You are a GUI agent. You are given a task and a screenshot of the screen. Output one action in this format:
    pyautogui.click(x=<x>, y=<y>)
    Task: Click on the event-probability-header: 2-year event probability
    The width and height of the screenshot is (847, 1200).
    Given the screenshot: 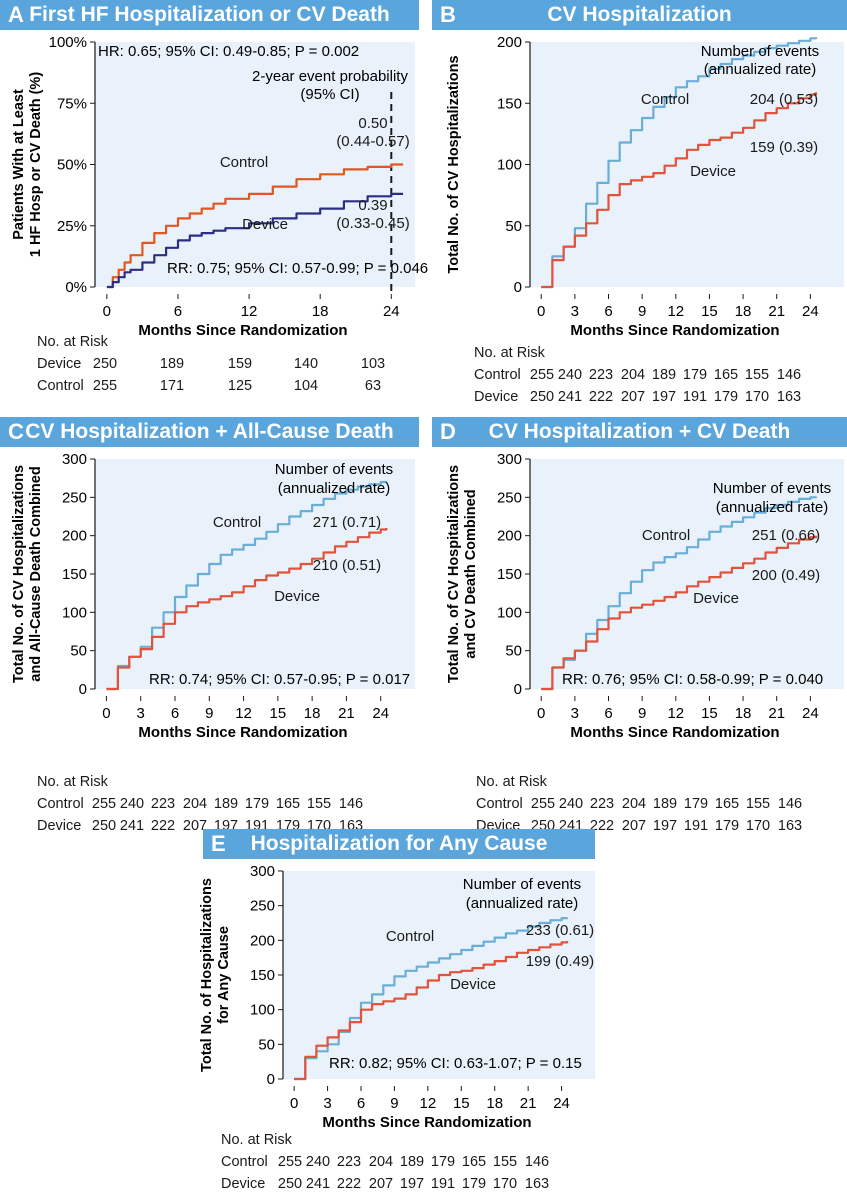 What is the action you would take?
    pyautogui.click(x=330, y=76)
    